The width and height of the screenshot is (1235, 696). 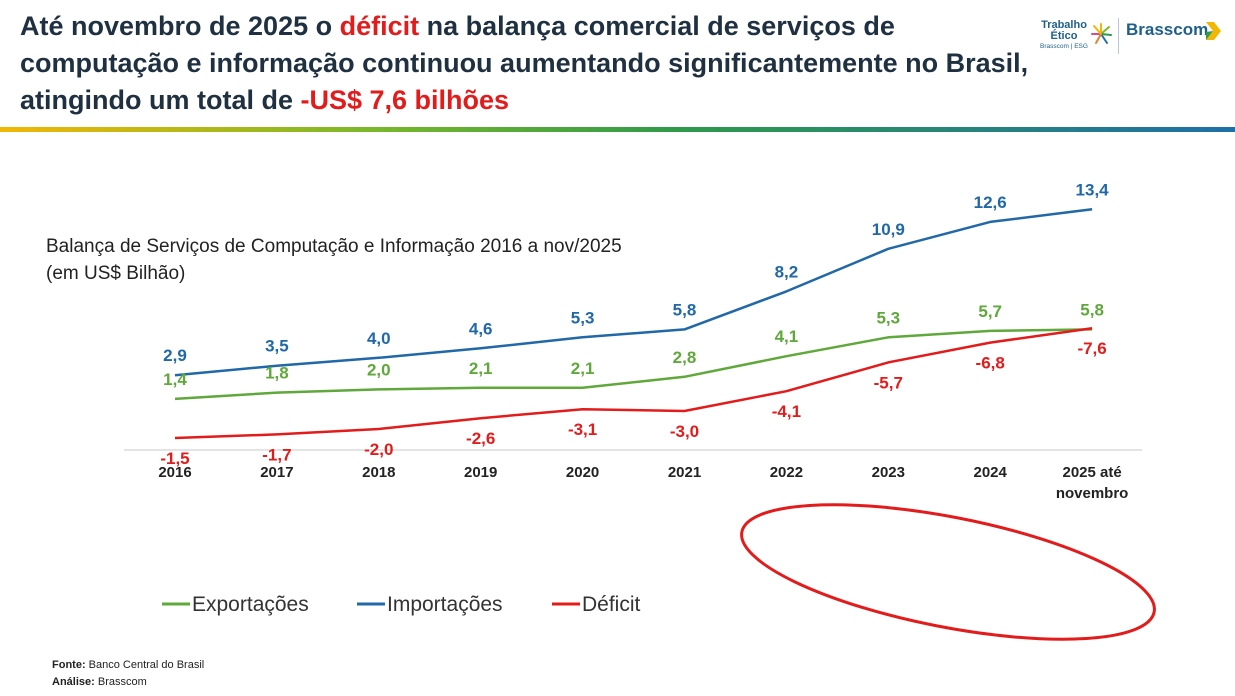 I want to click on title-highlight-total: -US$ 7,6 bilhões, so click(x=405, y=100).